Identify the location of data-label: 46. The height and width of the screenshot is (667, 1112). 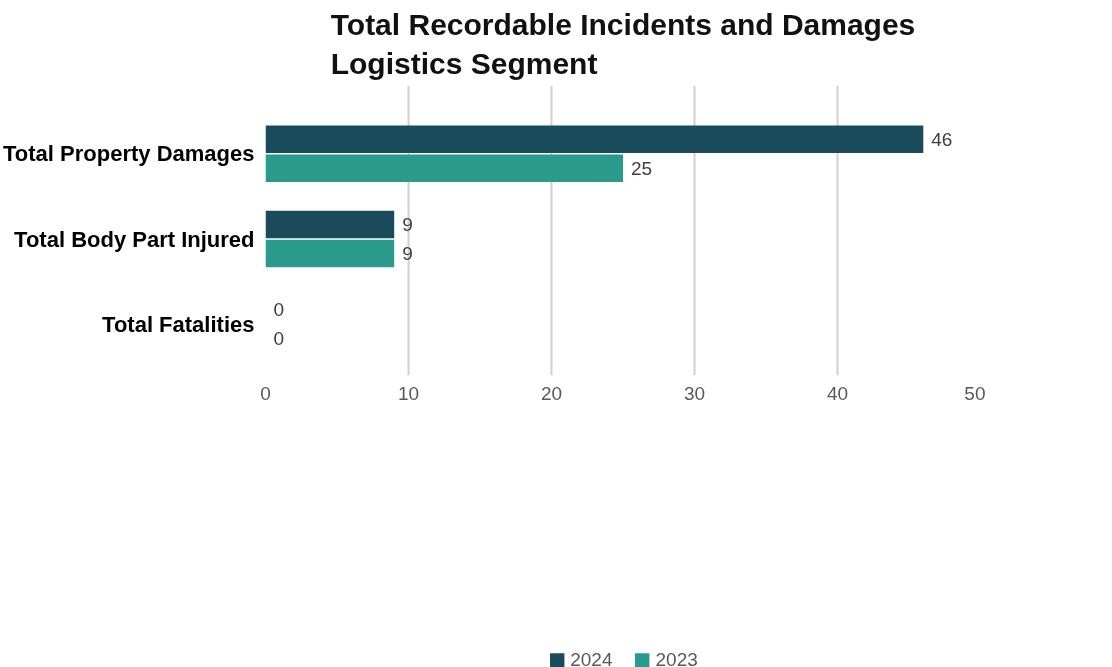
(942, 139).